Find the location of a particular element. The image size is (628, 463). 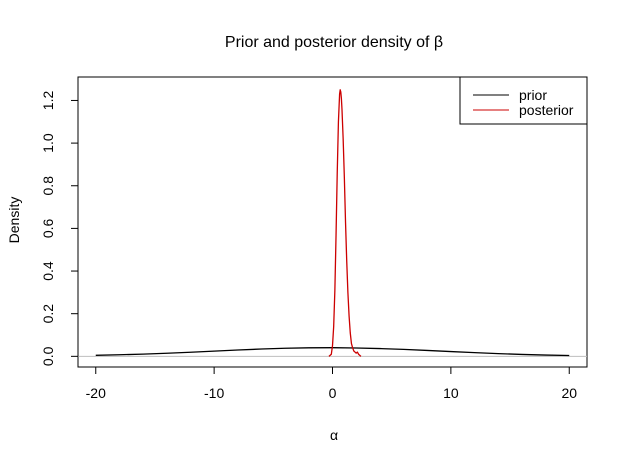

x-tick-label: -10 is located at coordinates (214, 393).